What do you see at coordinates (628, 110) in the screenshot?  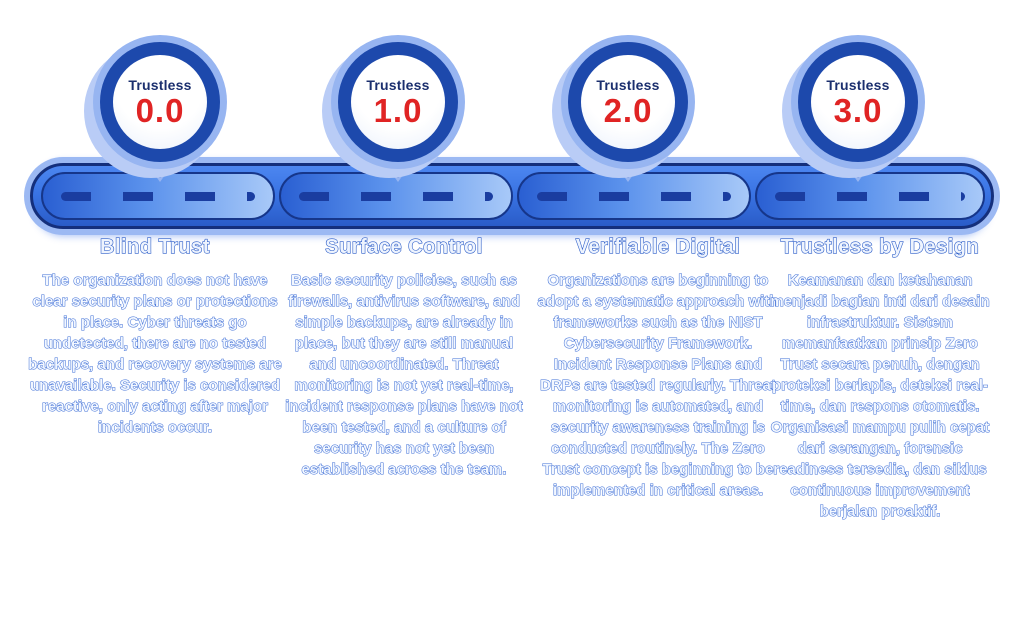 I see `badge-version: 2.0` at bounding box center [628, 110].